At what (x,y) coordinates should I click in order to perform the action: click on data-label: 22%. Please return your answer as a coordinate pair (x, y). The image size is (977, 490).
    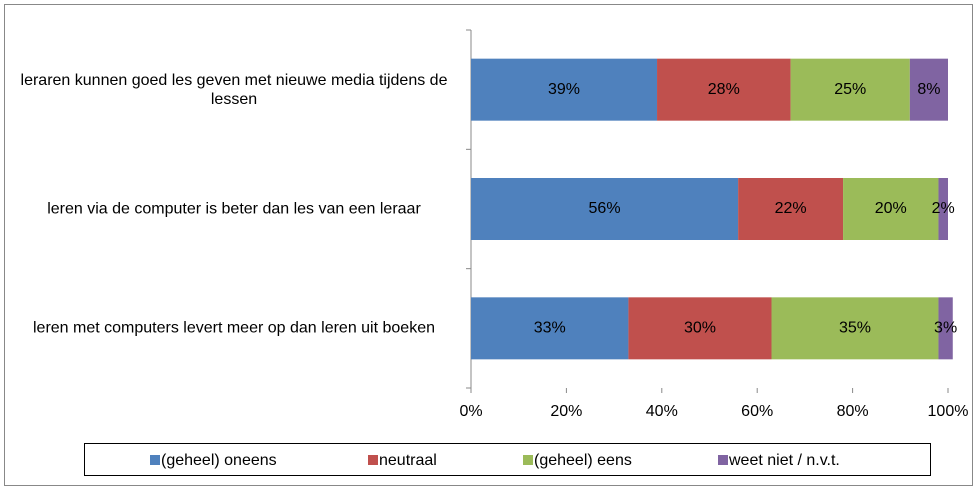
    Looking at the image, I should click on (791, 208).